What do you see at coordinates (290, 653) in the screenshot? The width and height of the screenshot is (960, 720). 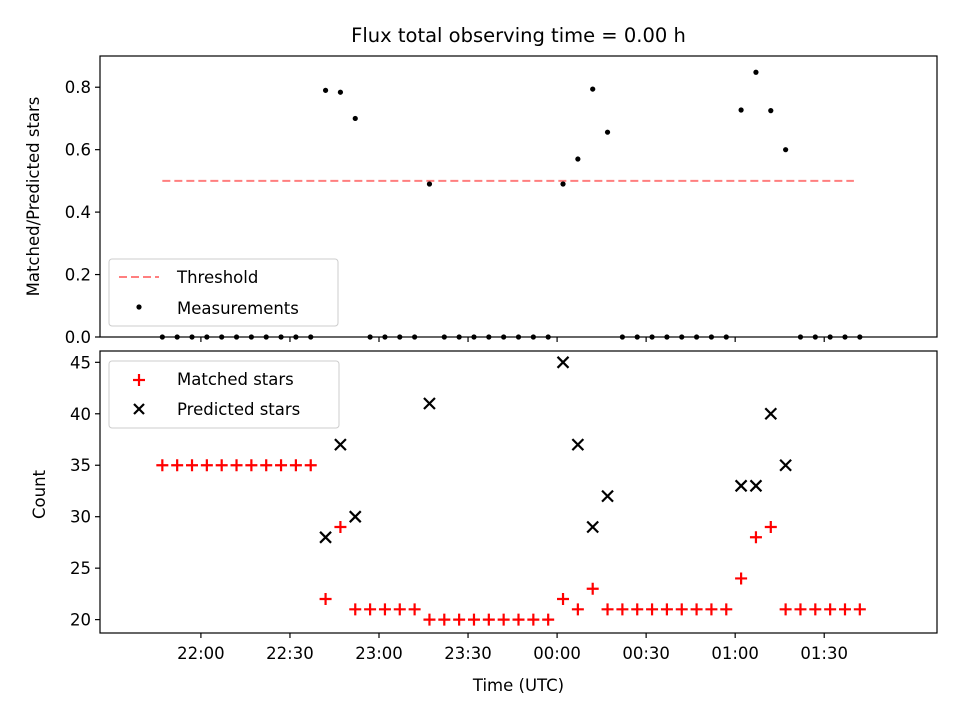 I see `x-tick-label: 22:30` at bounding box center [290, 653].